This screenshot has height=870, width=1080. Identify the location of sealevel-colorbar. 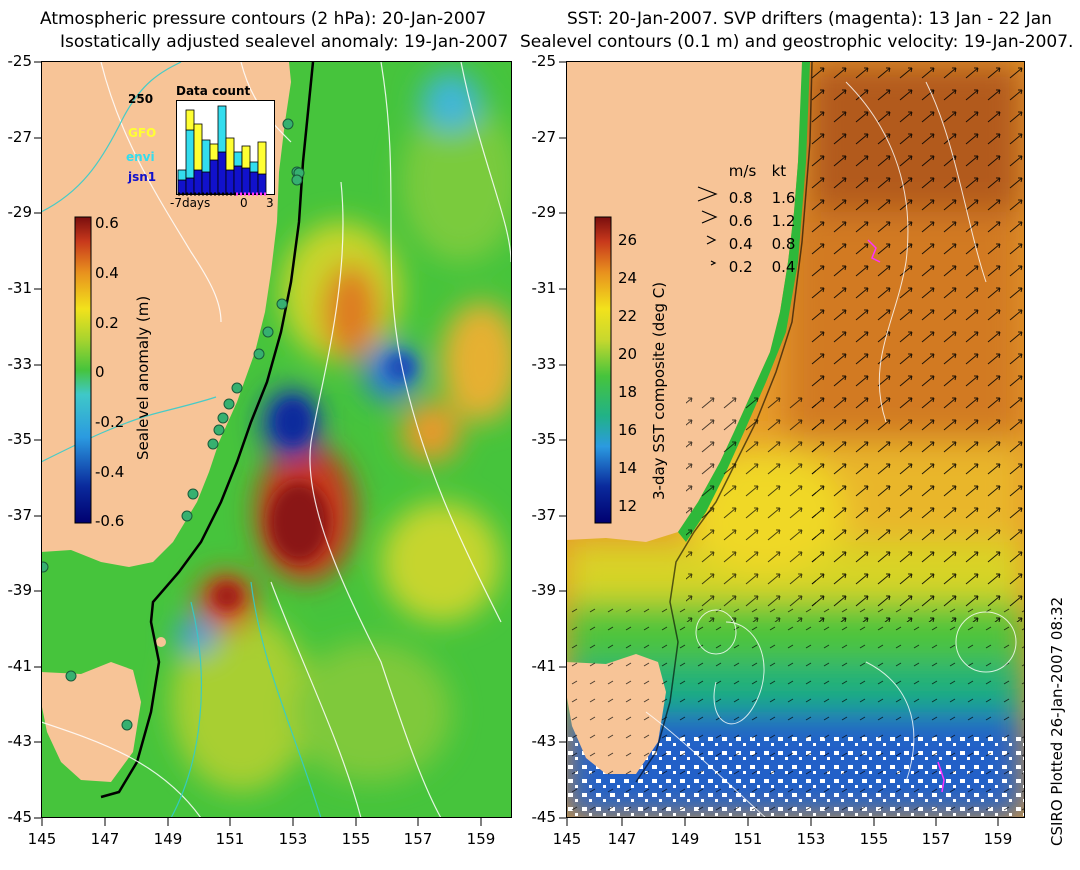
(83, 370).